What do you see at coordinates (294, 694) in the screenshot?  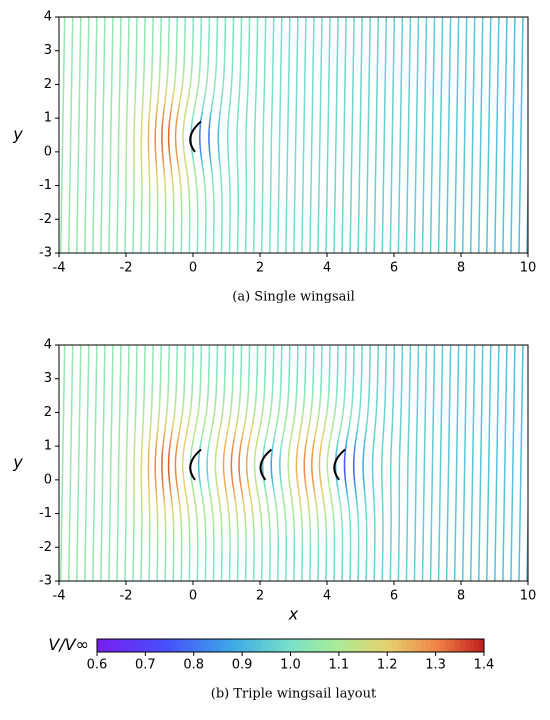 I see `caption: (b) Triple wingsail layout` at bounding box center [294, 694].